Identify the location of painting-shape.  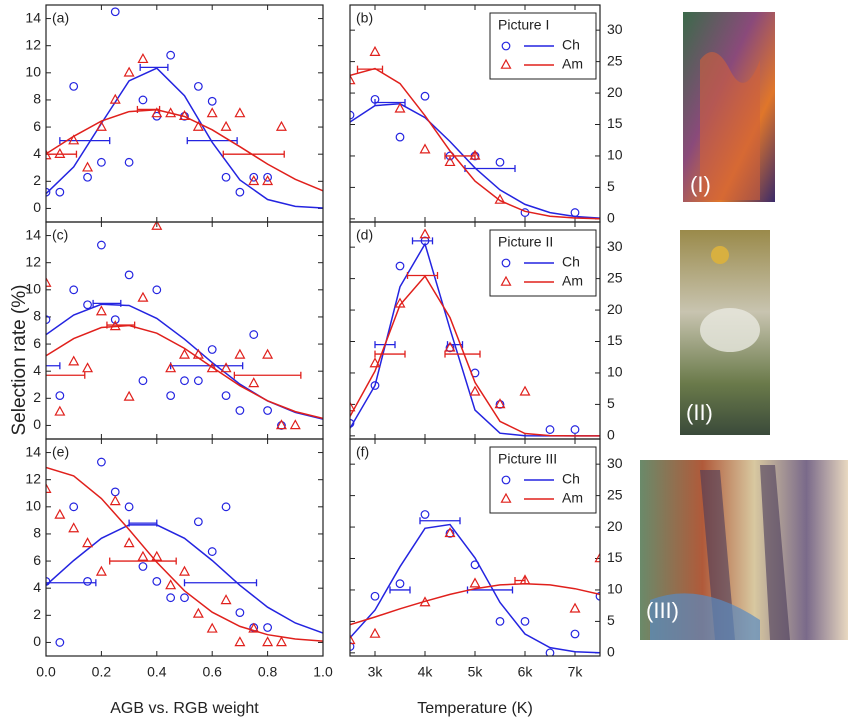
(745, 552).